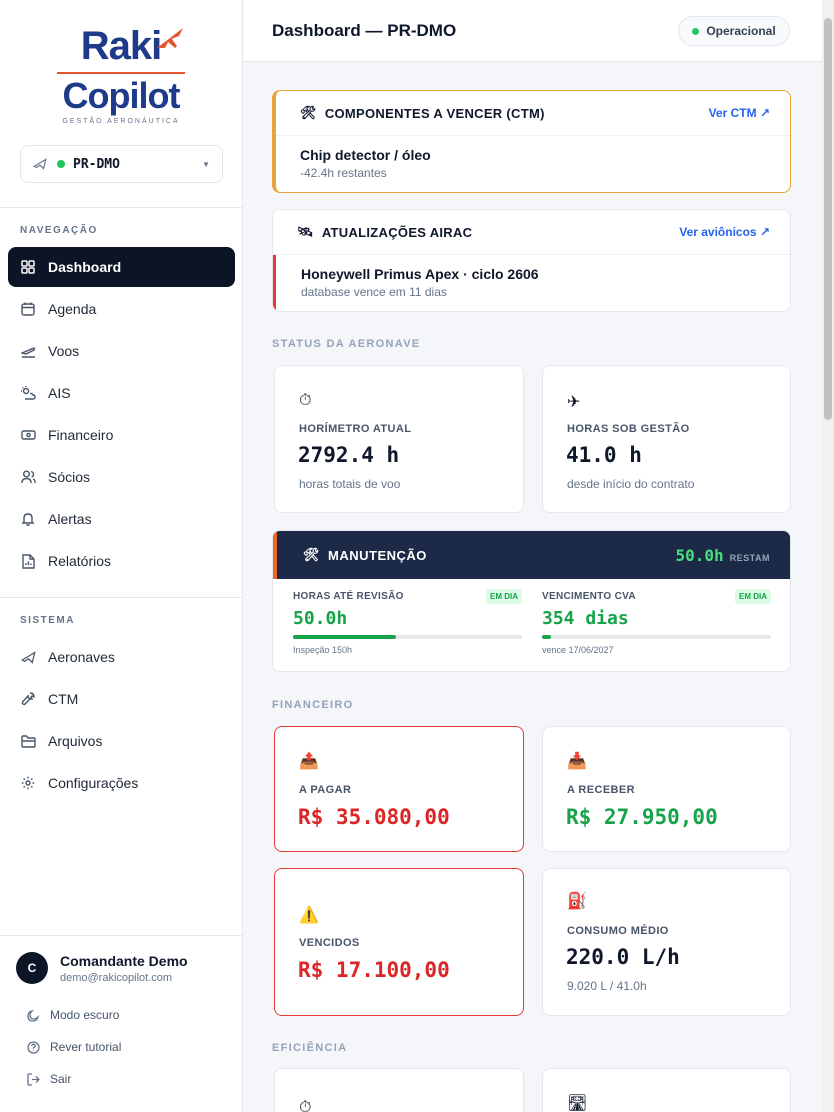  What do you see at coordinates (656, 637) in the screenshot?
I see `cva-progress-track` at bounding box center [656, 637].